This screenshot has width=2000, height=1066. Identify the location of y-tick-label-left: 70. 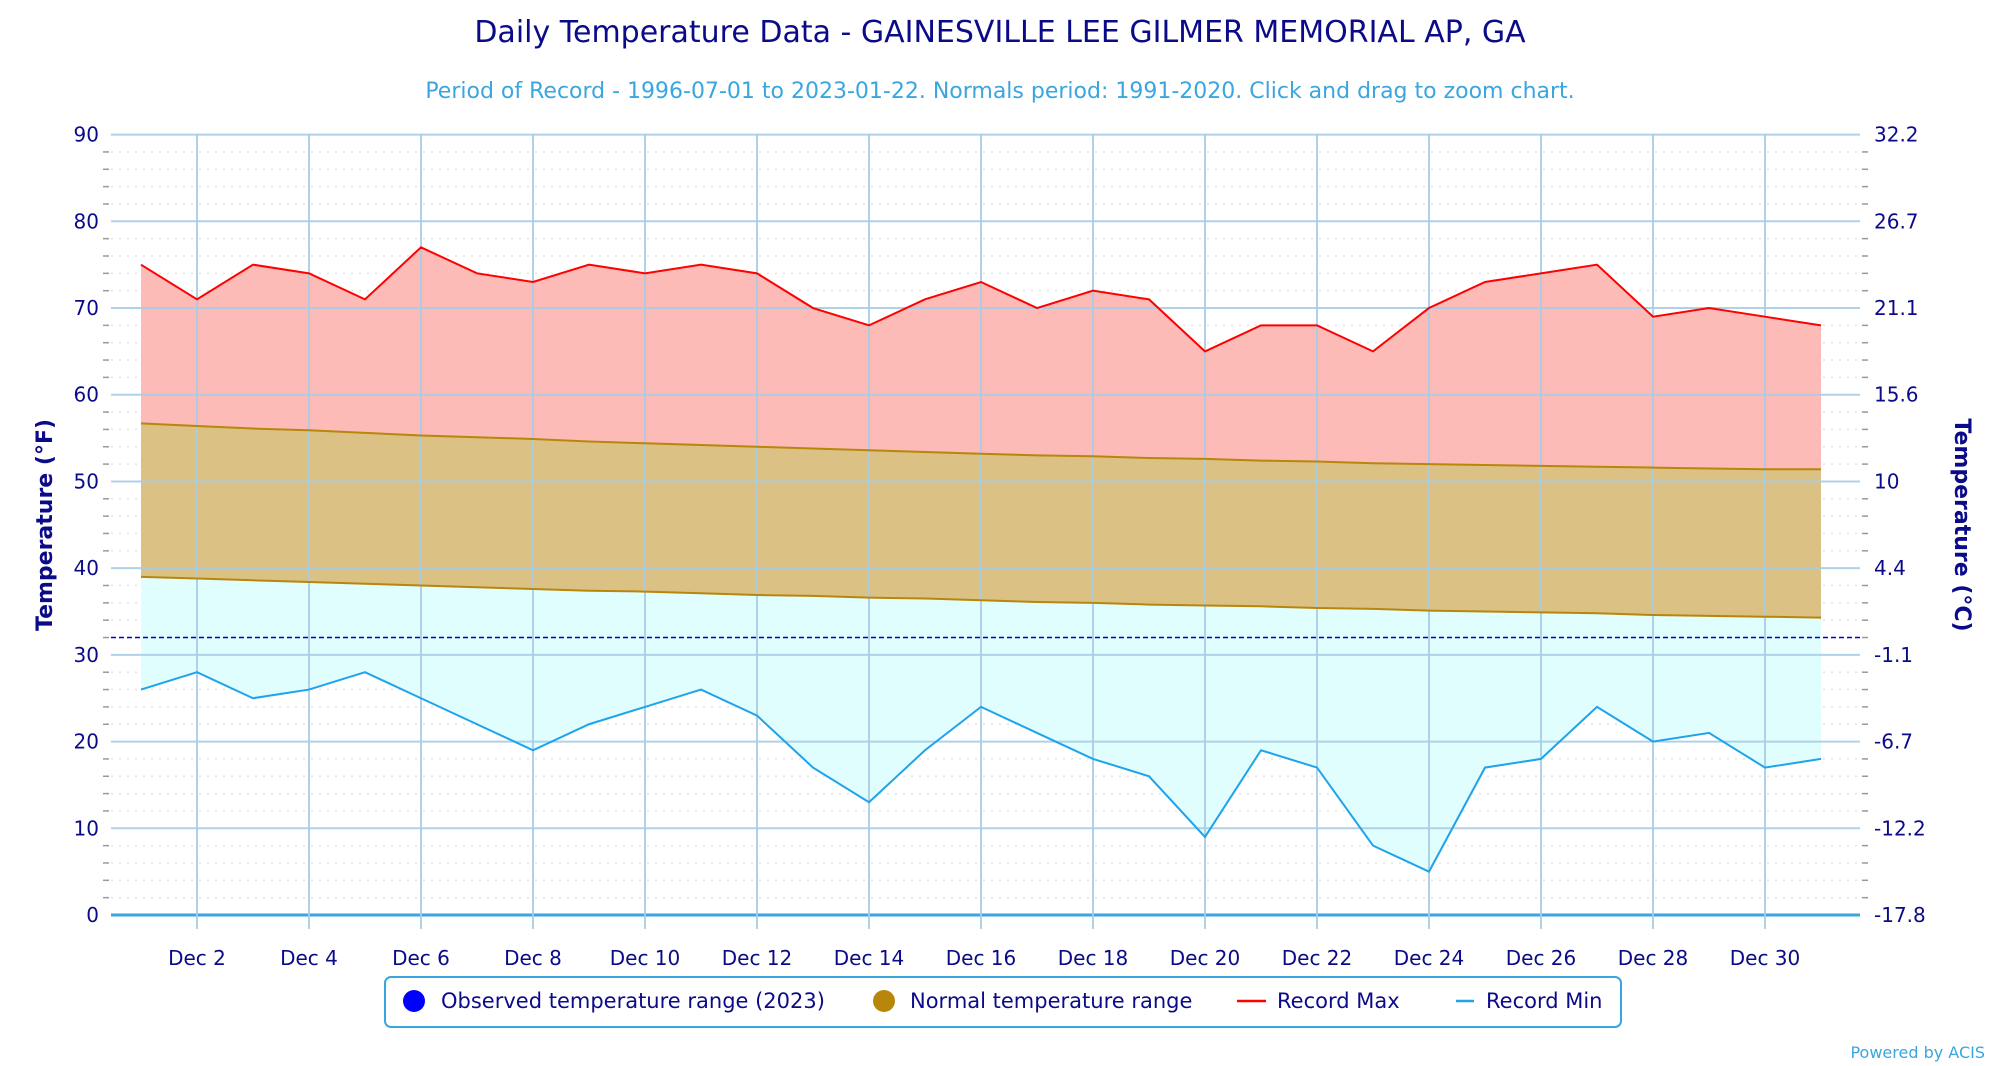
(86, 308).